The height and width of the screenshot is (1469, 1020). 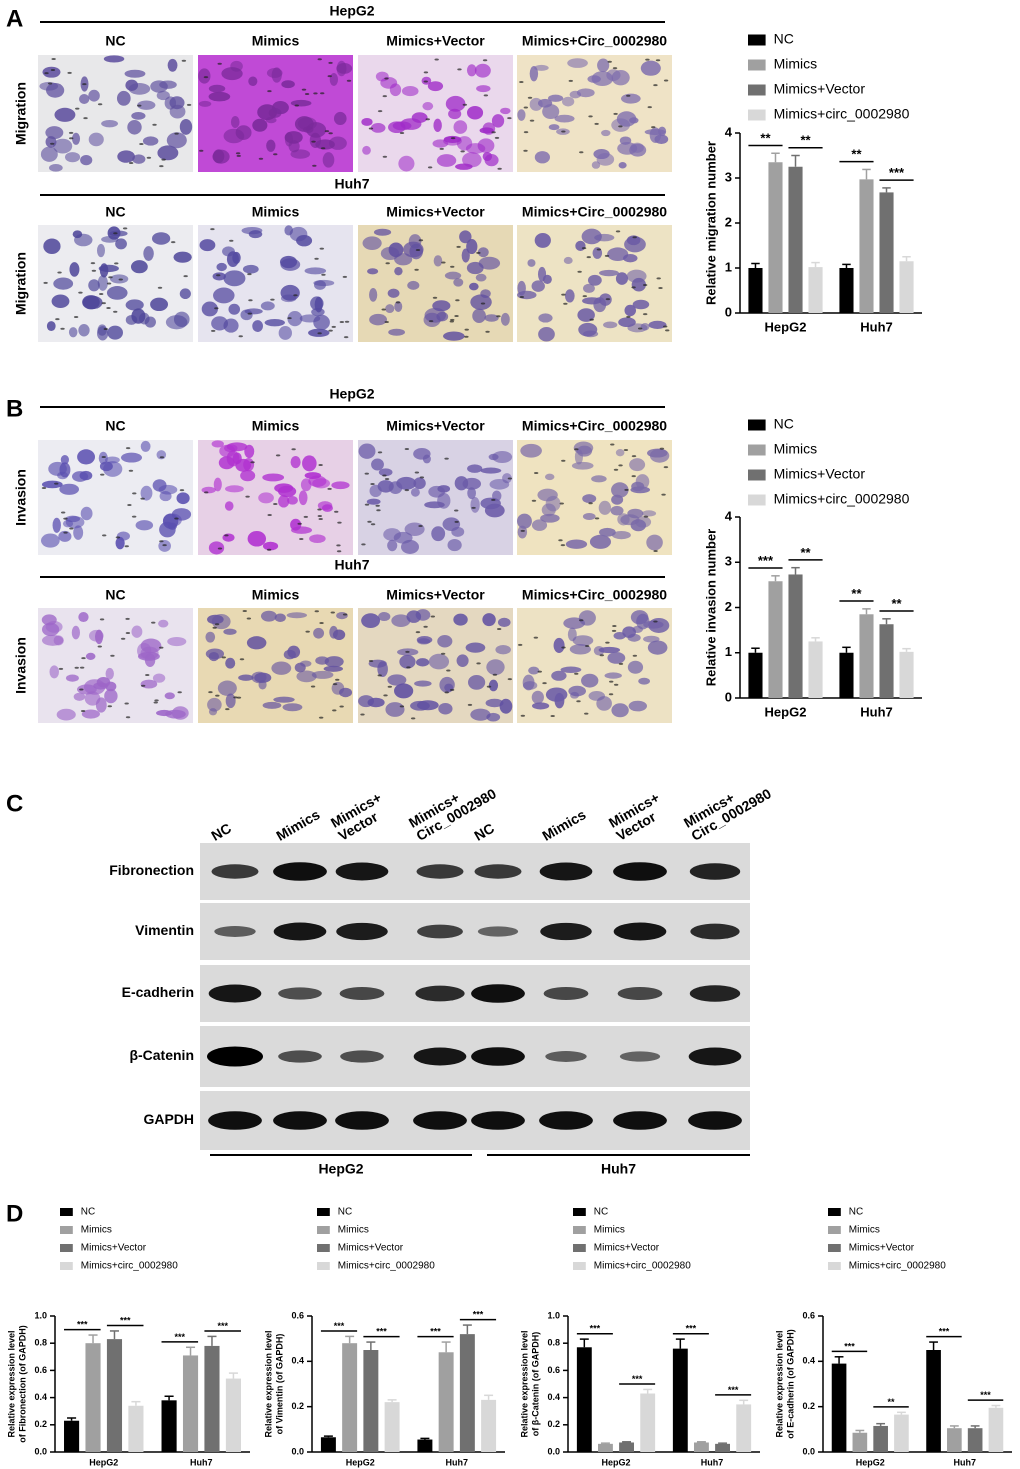 I want to click on y-tick-label: 1, so click(x=728, y=266).